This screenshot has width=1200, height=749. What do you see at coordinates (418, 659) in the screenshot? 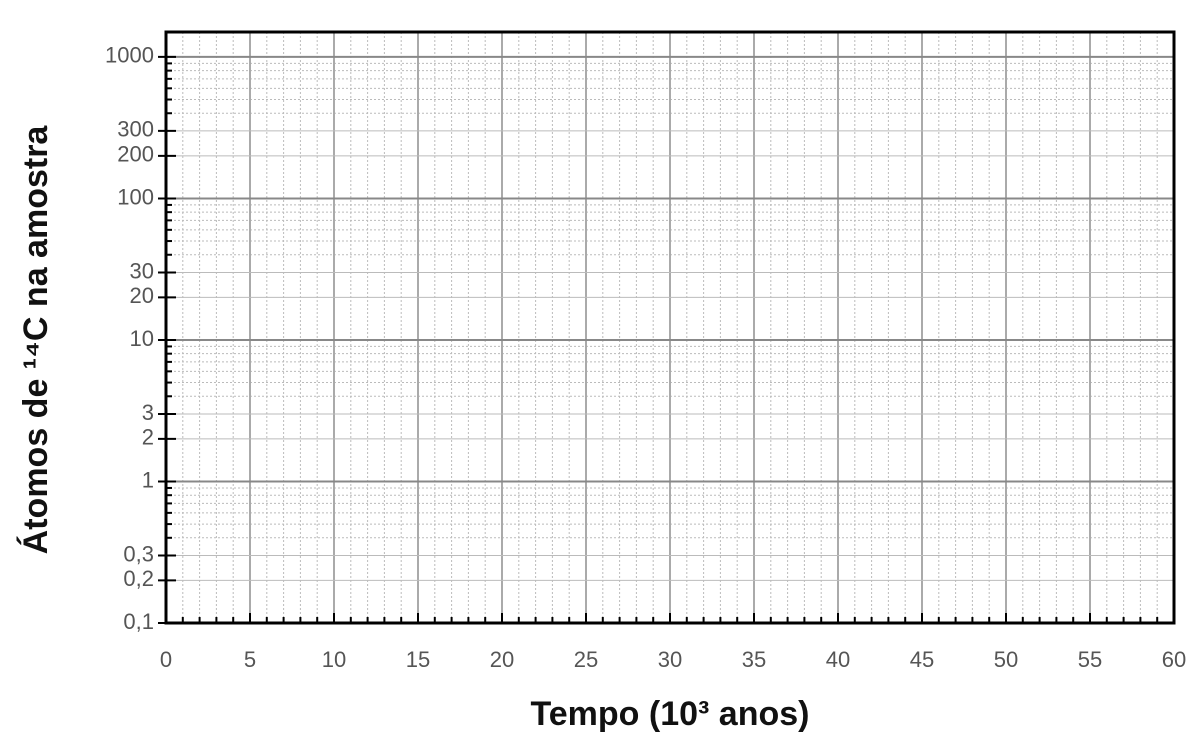
I see `x-tick-label: 15` at bounding box center [418, 659].